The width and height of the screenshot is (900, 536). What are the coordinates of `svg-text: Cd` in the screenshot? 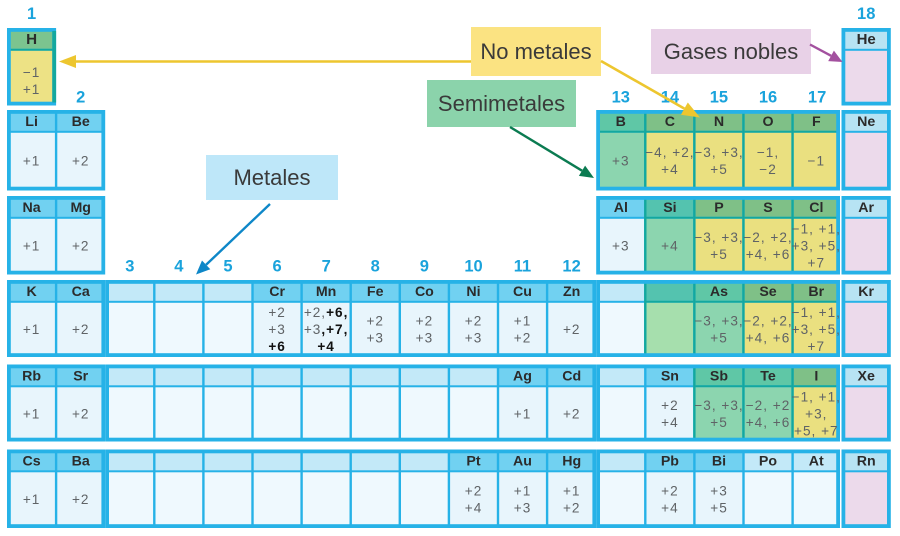 It's located at (571, 376).